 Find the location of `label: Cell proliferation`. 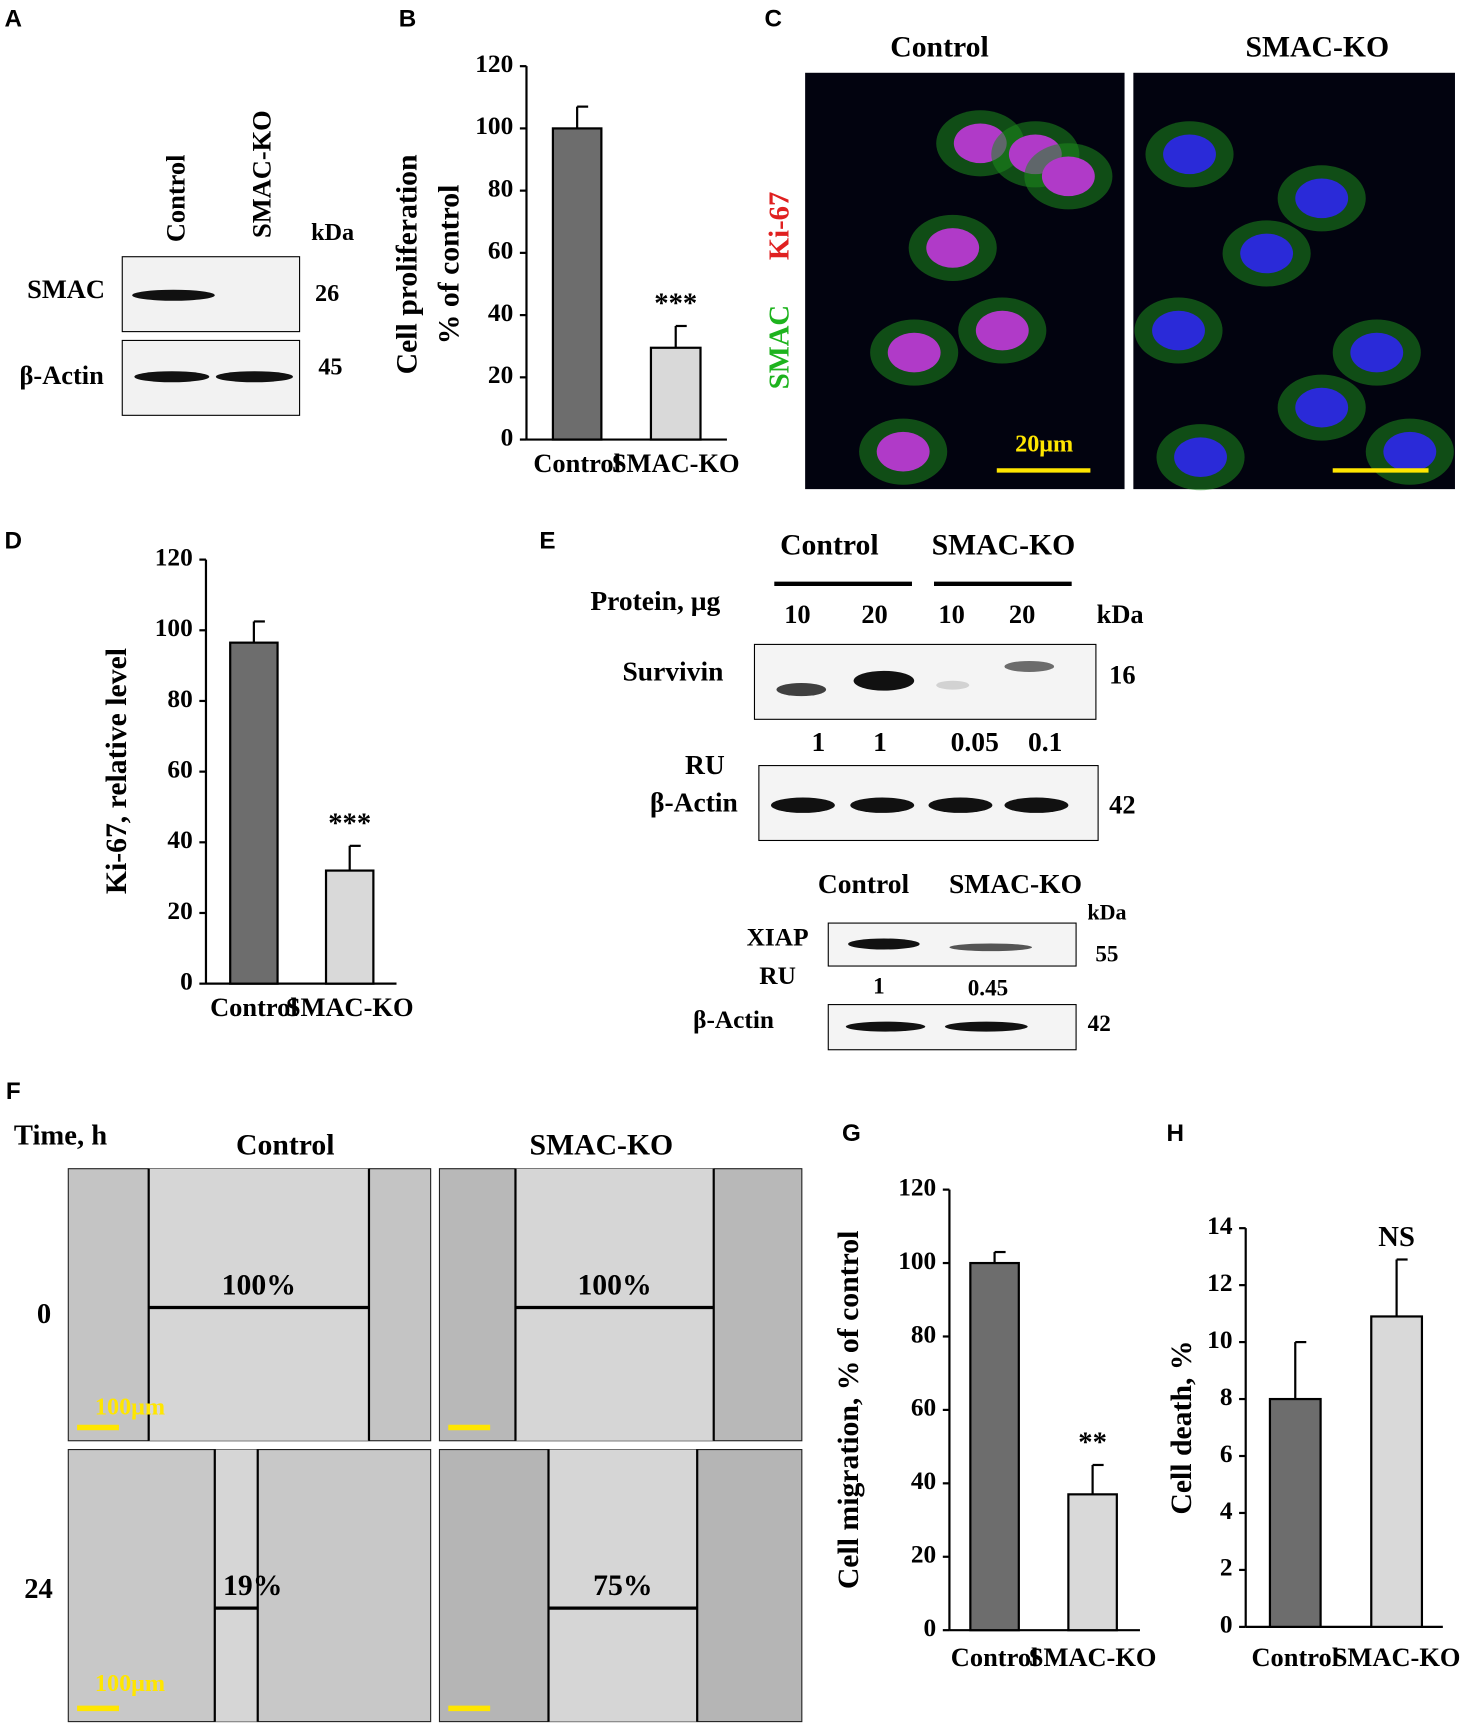

label: Cell proliferation is located at coordinates (408, 264).